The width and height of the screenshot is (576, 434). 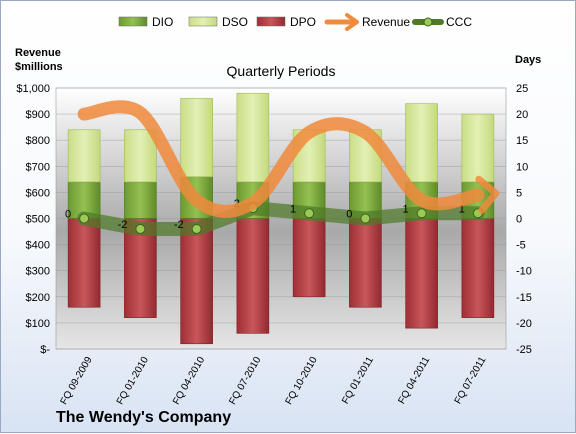 What do you see at coordinates (38, 115) in the screenshot?
I see `left-tick-label: $900` at bounding box center [38, 115].